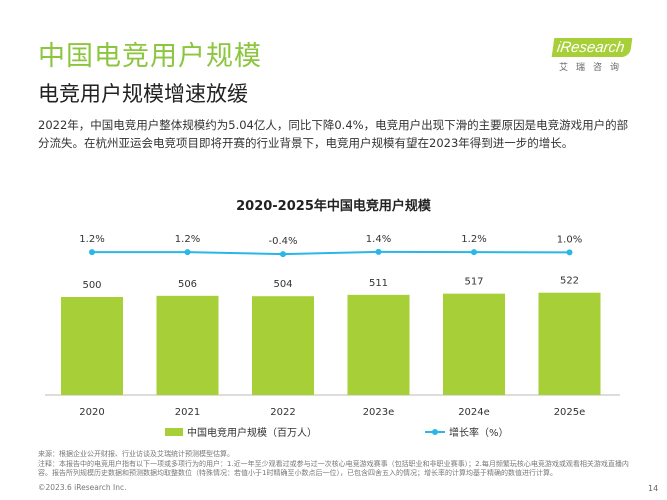 This screenshot has width=667, height=500. What do you see at coordinates (593, 68) in the screenshot?
I see `logo-sub: 艾瑞咨询` at bounding box center [593, 68].